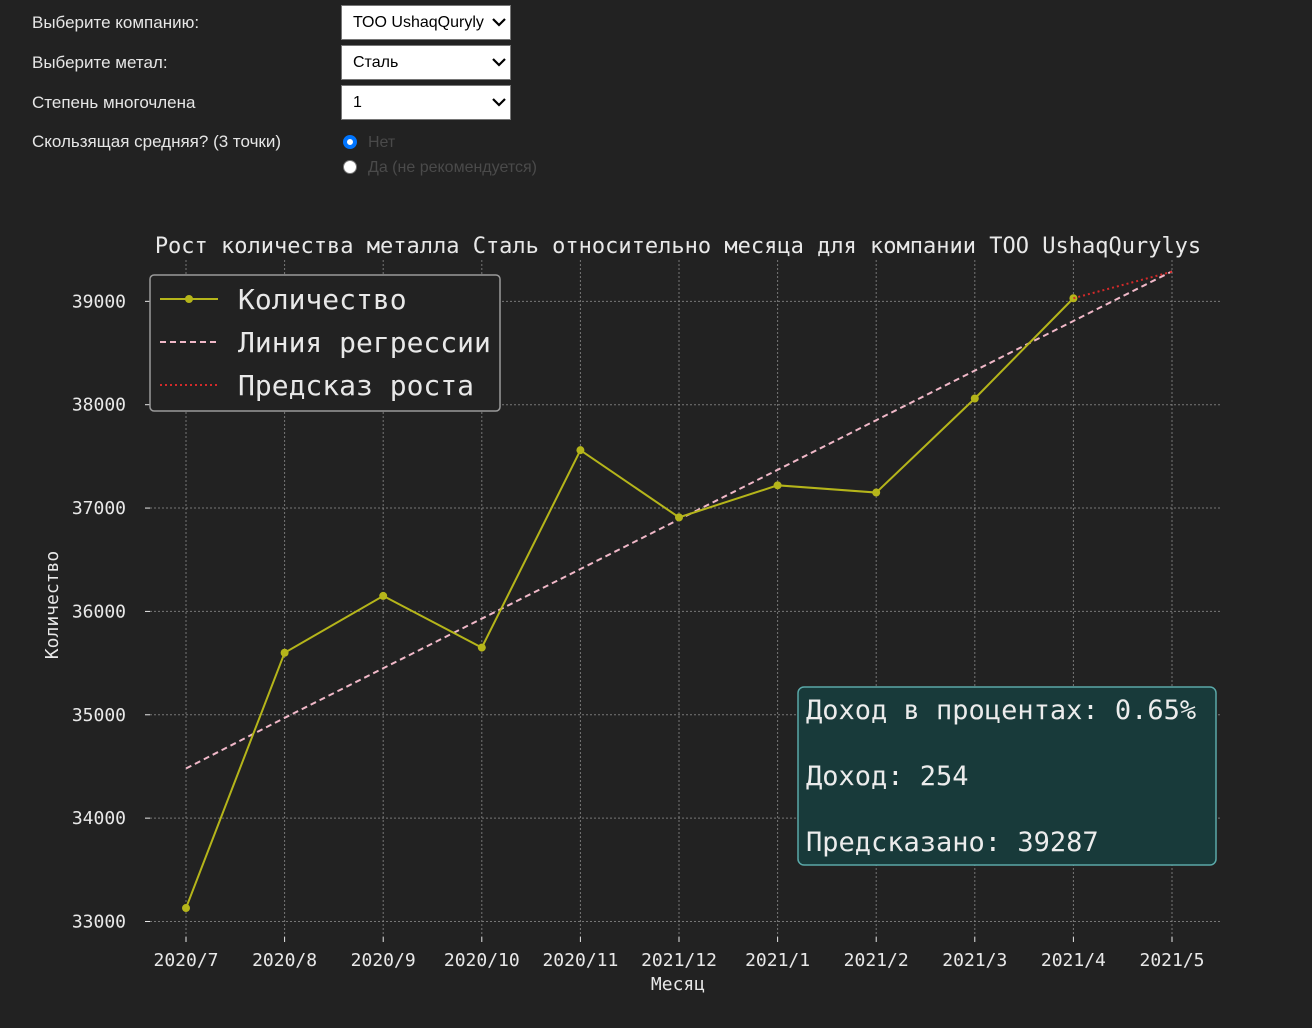 Image resolution: width=1312 pixels, height=1028 pixels. What do you see at coordinates (357, 102) in the screenshot?
I see `degree-select-value: 1` at bounding box center [357, 102].